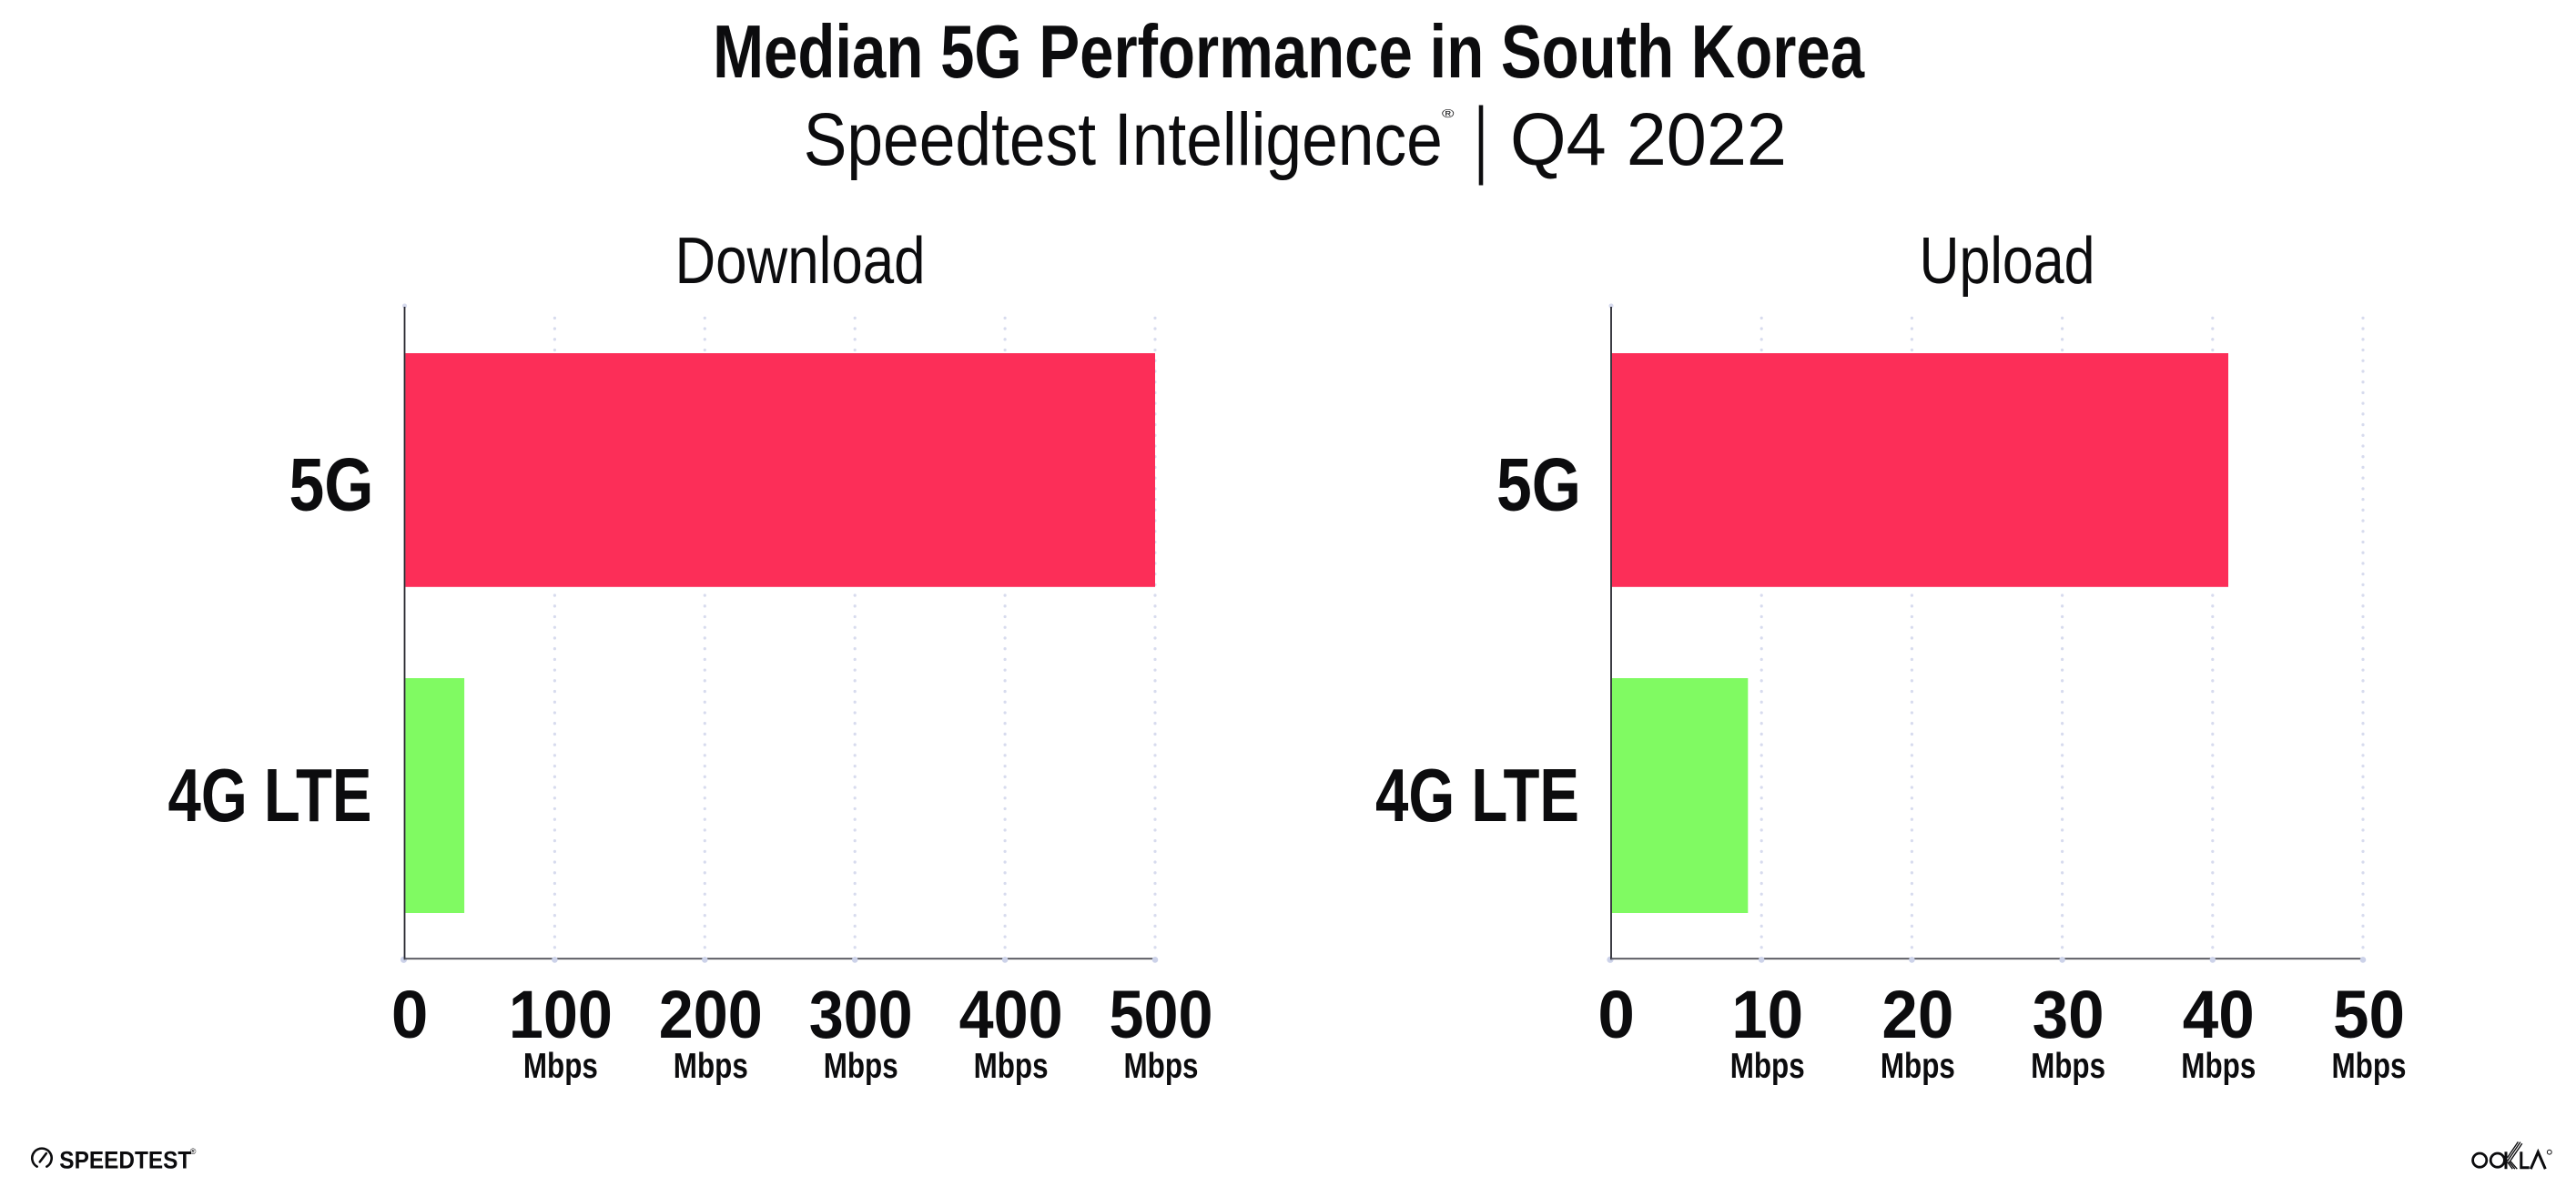  Describe the element at coordinates (1161, 1015) in the screenshot. I see `svg-text: 500` at that location.